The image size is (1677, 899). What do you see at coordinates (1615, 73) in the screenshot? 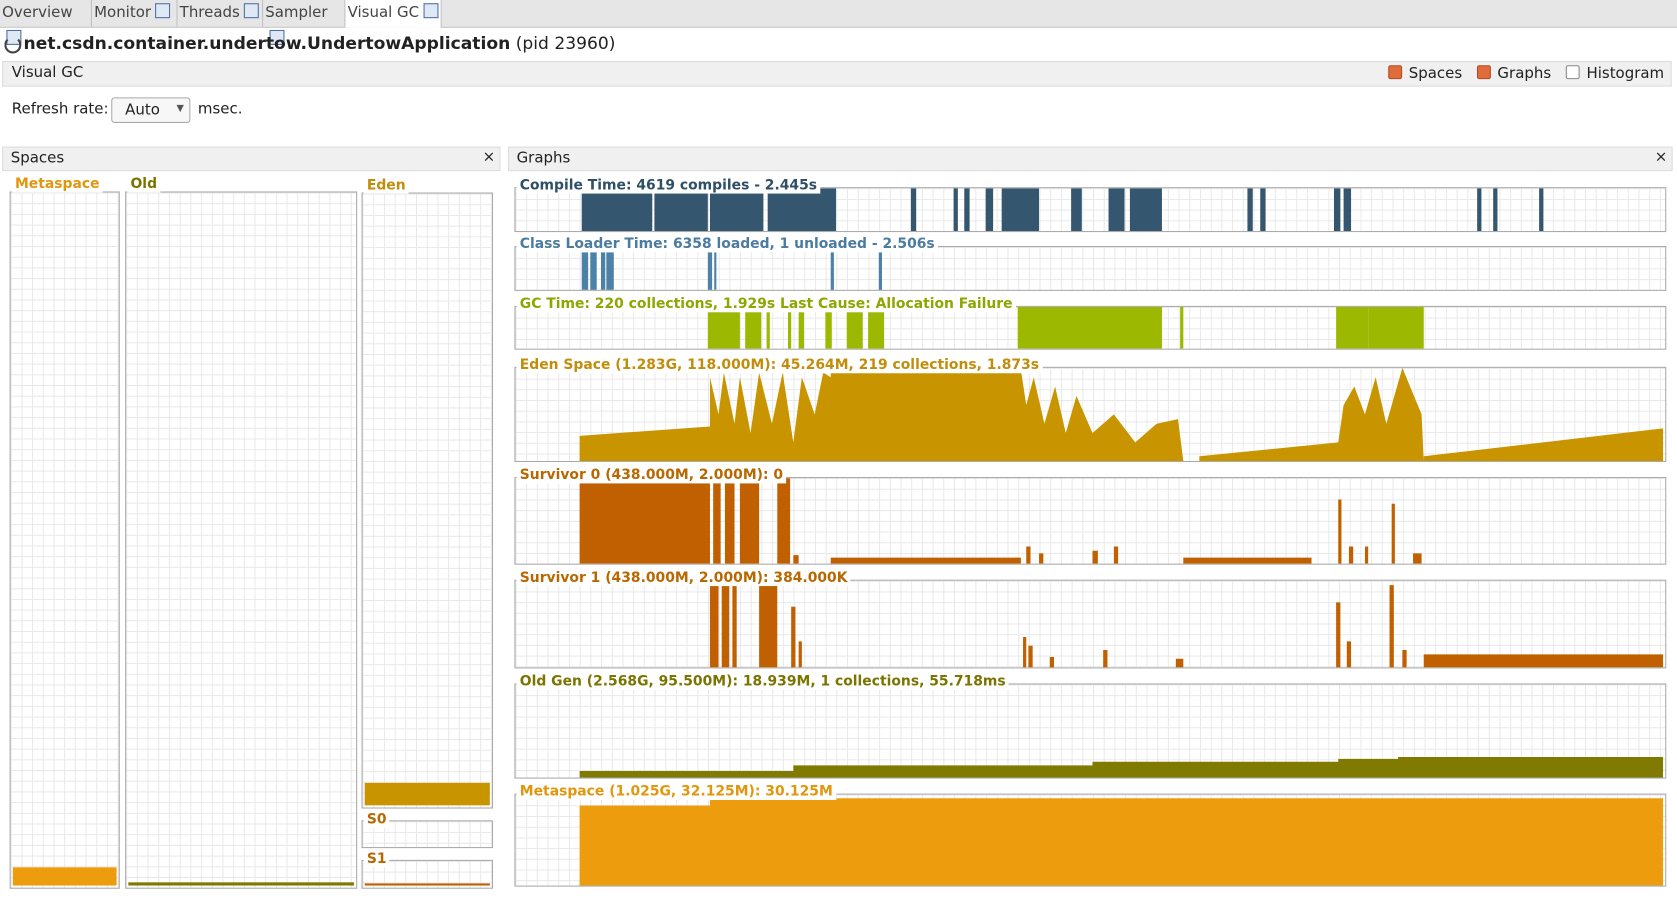
I see `checkbox-option: Histogram` at bounding box center [1615, 73].